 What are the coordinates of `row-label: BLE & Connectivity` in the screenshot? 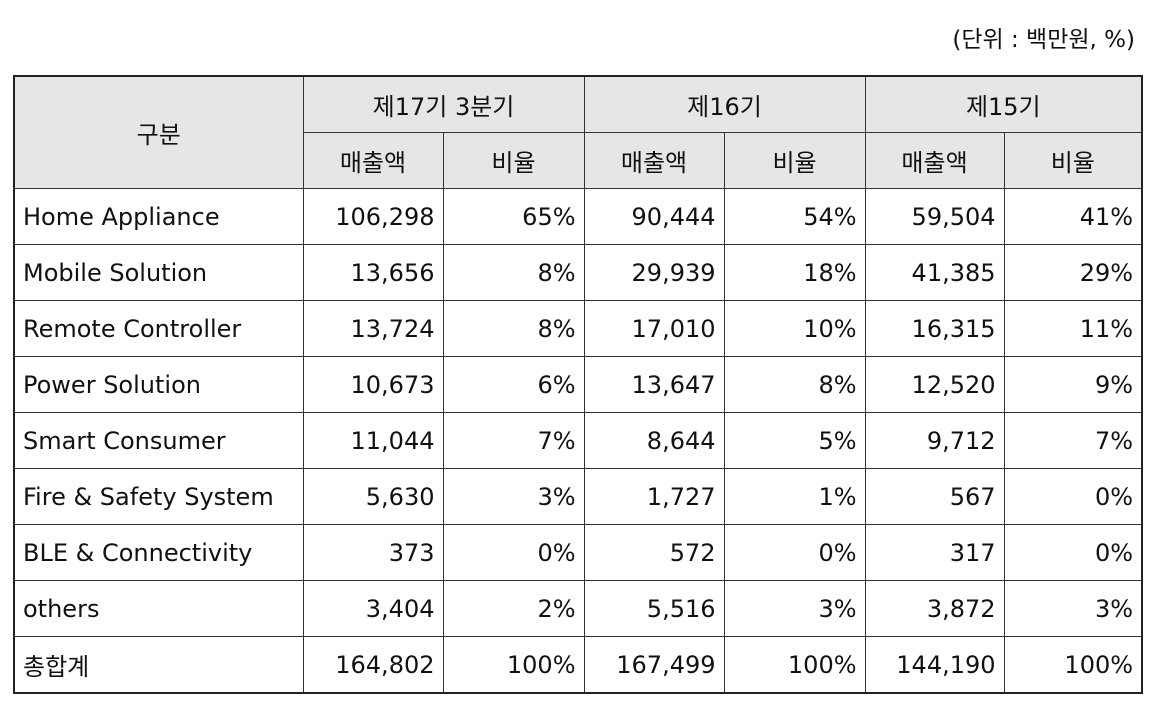 It's located at (158, 552).